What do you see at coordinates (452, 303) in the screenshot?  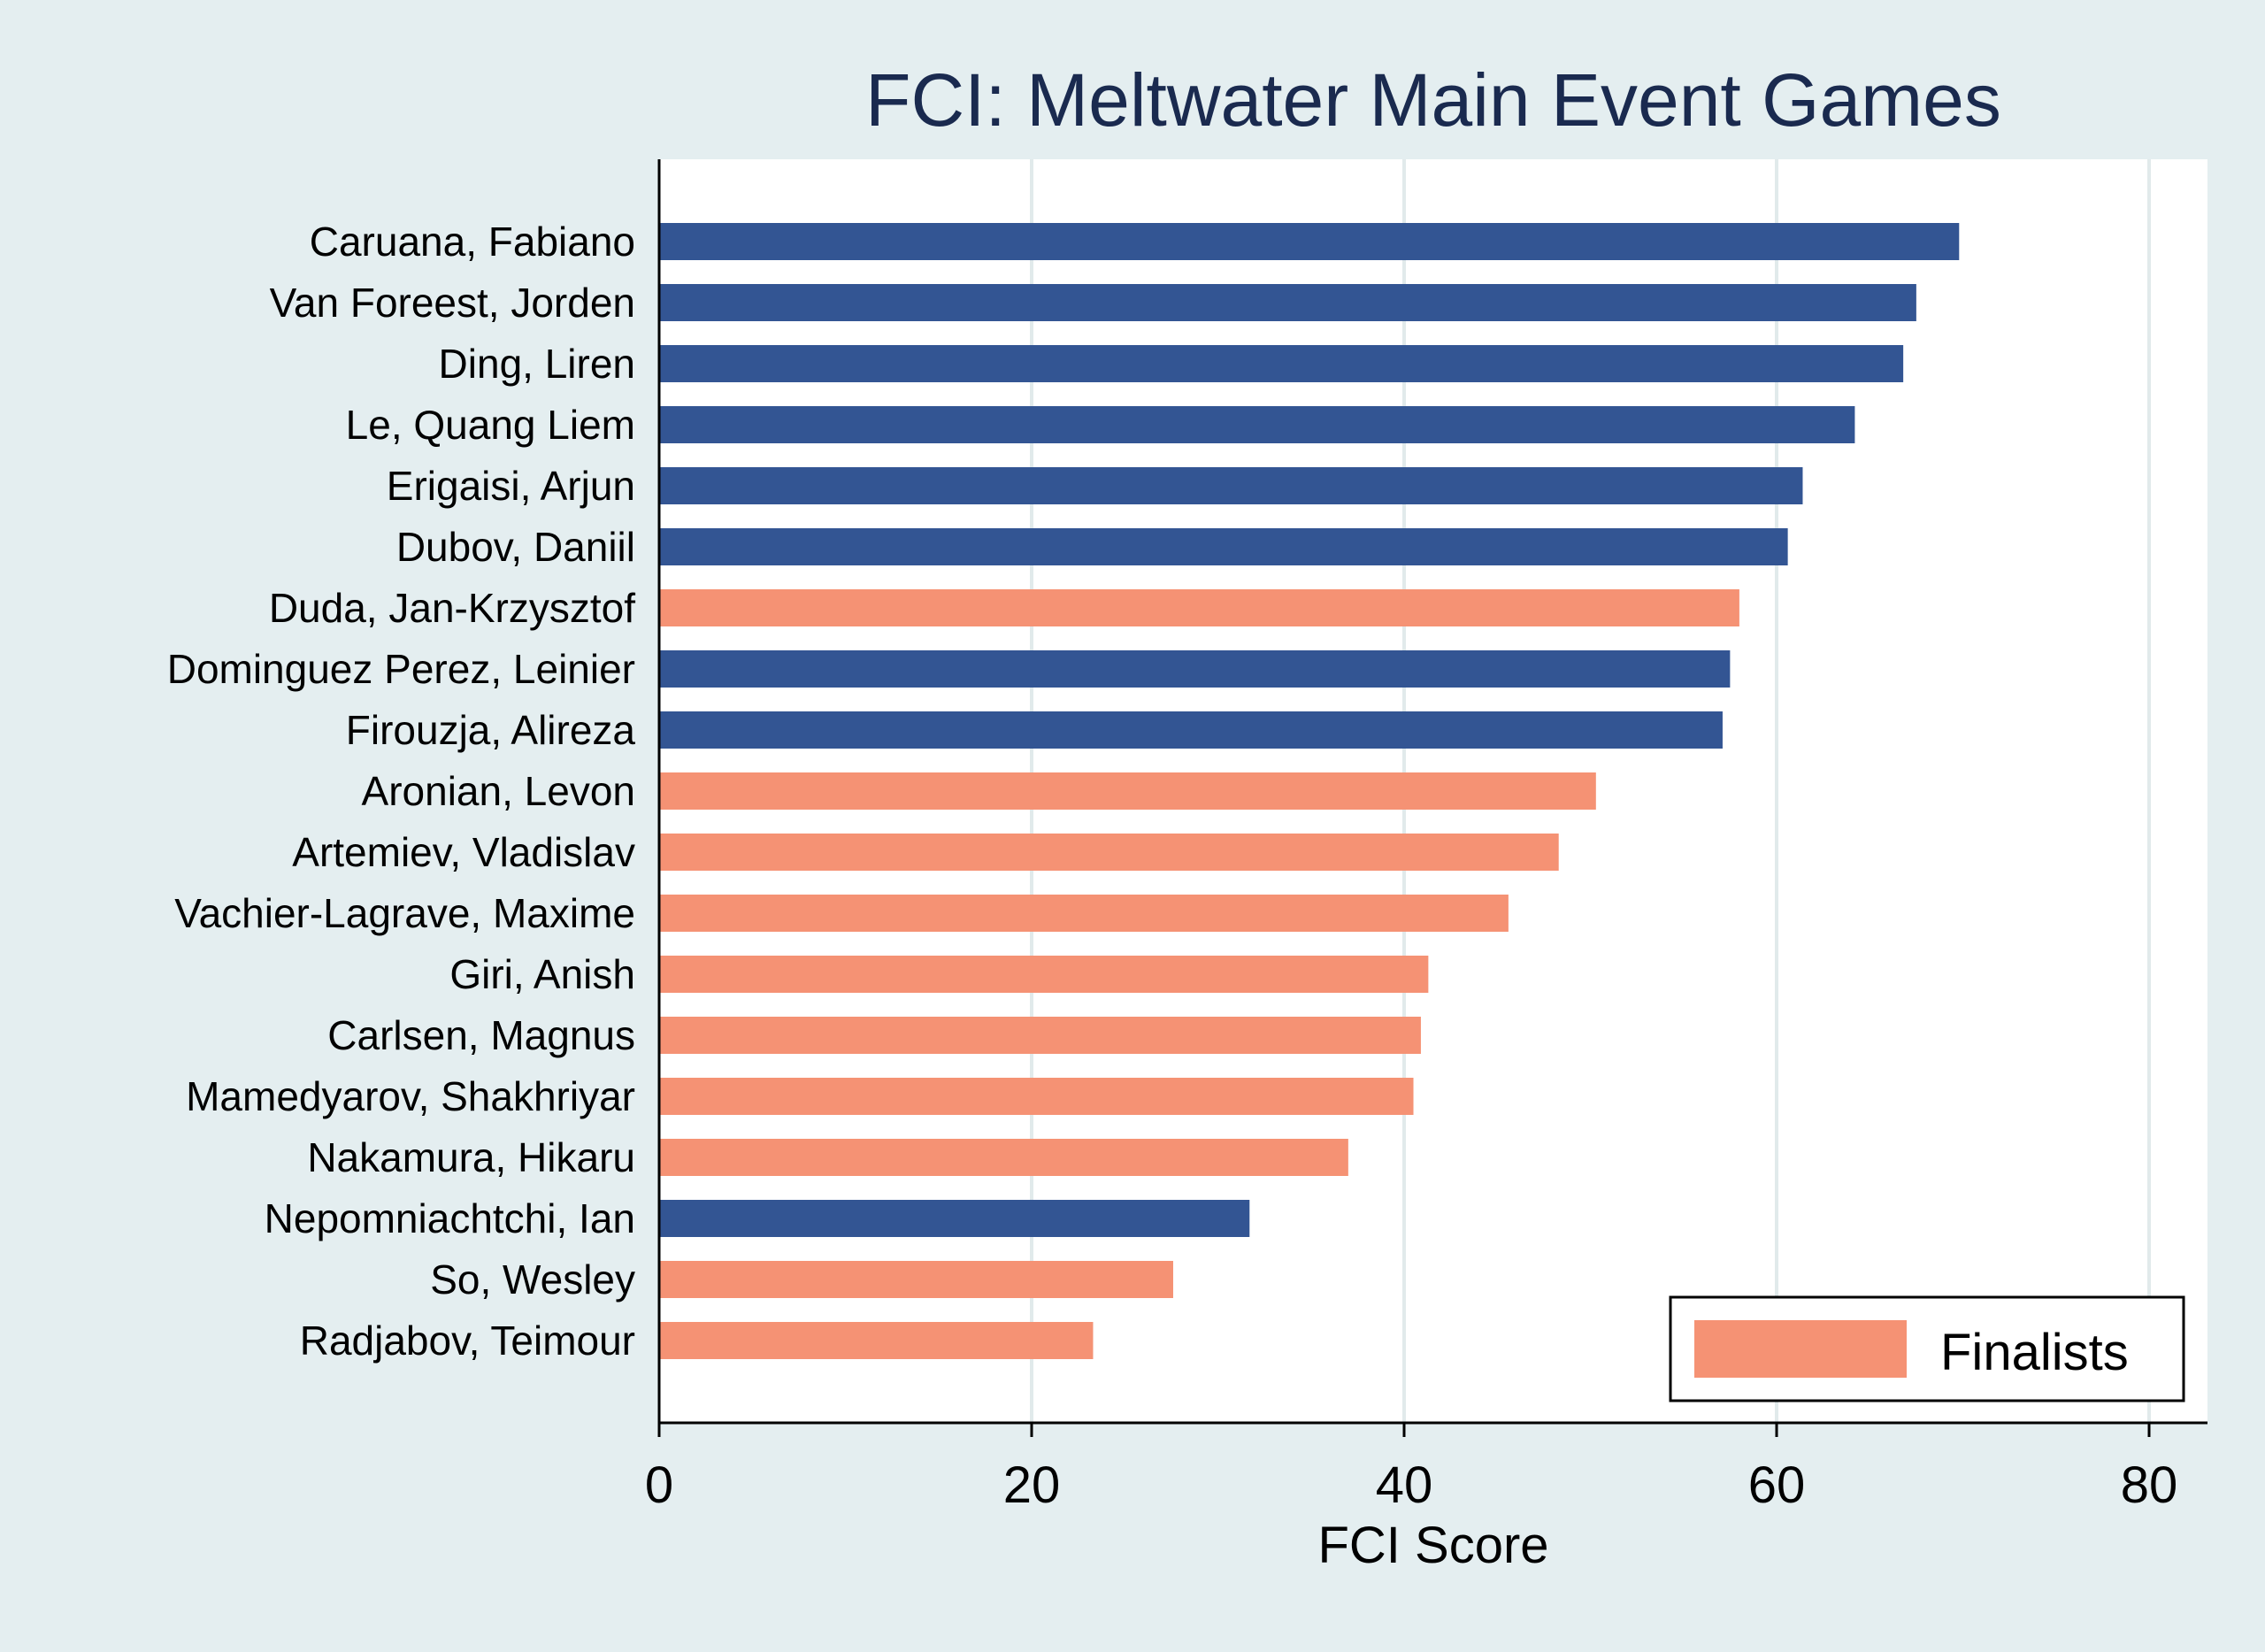 I see `y-tick-label-1: Van Foreest, Jorden` at bounding box center [452, 303].